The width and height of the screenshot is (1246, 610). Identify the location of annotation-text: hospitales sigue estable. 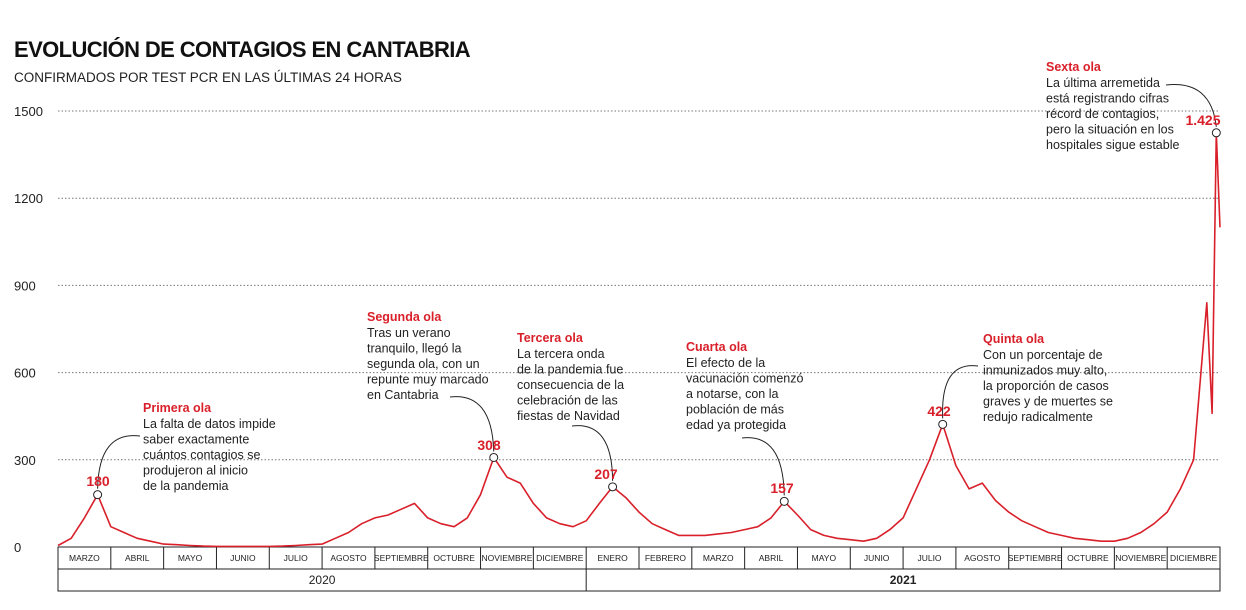
(1112, 145).